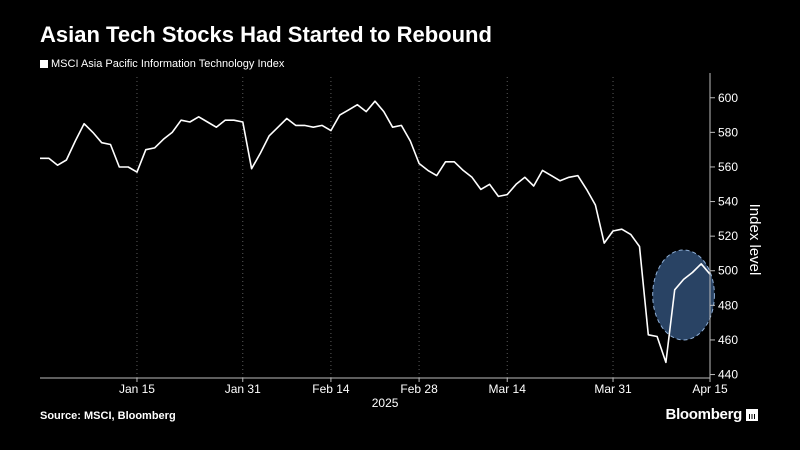  I want to click on y-tick-label: 580, so click(728, 132).